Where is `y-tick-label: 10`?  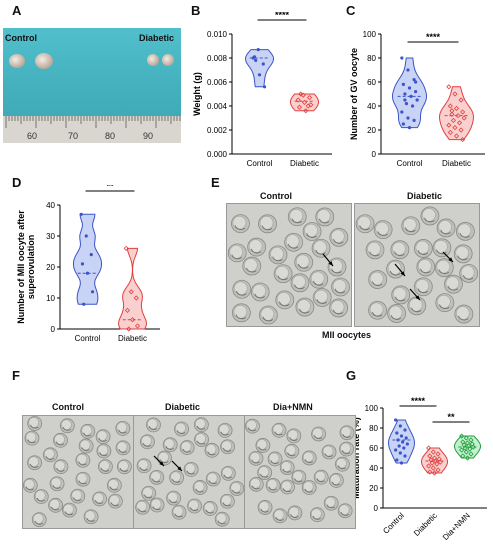
y-tick-label: 10 is located at coordinates (50, 298).